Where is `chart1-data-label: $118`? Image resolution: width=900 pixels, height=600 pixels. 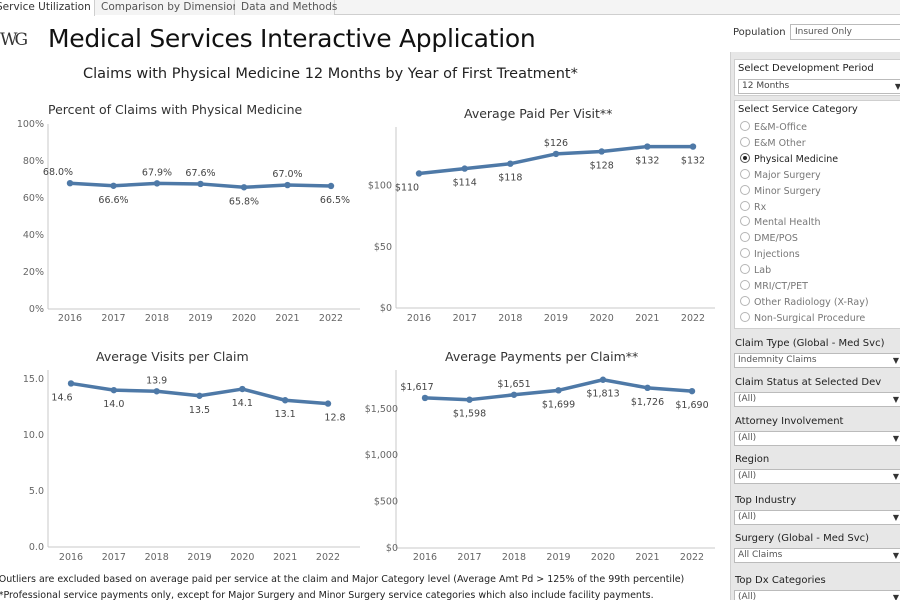
chart1-data-label: $118 is located at coordinates (510, 178).